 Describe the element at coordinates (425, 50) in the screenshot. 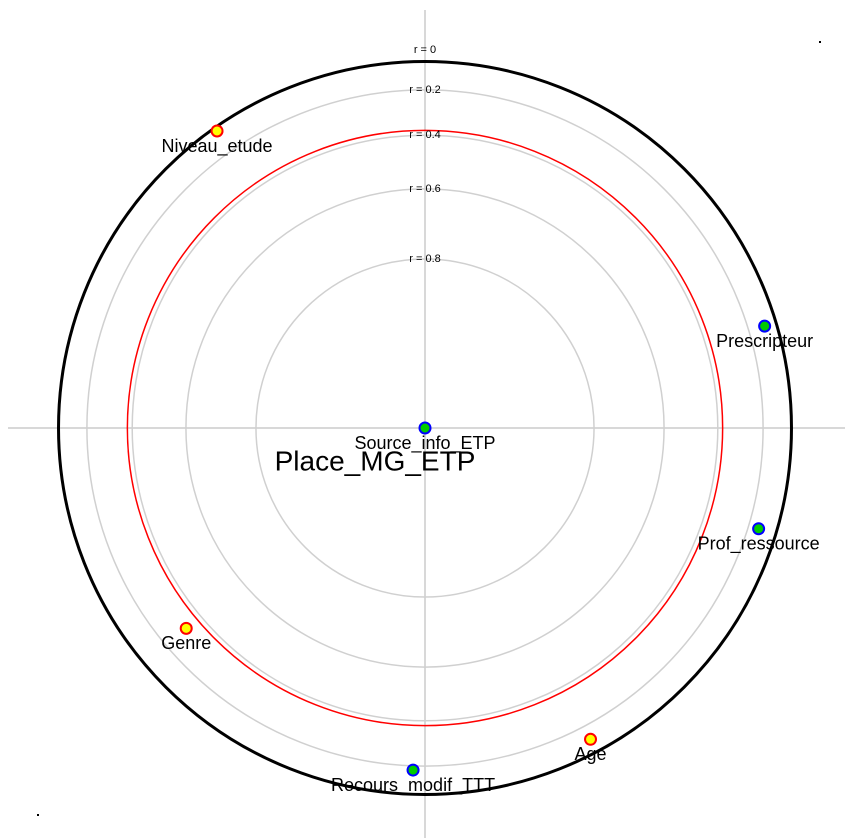

I see `r-tick-label: r = 0` at that location.